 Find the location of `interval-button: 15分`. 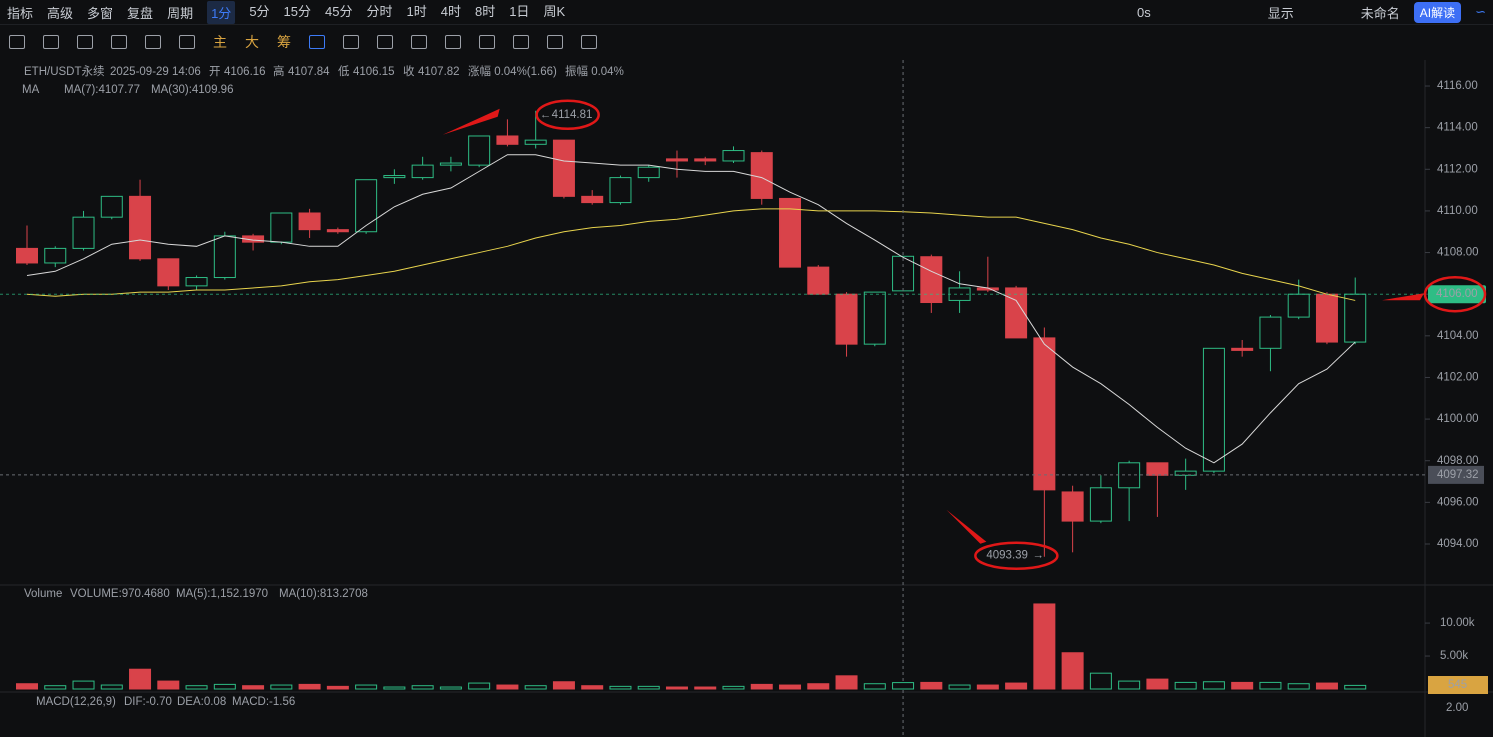

interval-button: 15分 is located at coordinates (297, 11).